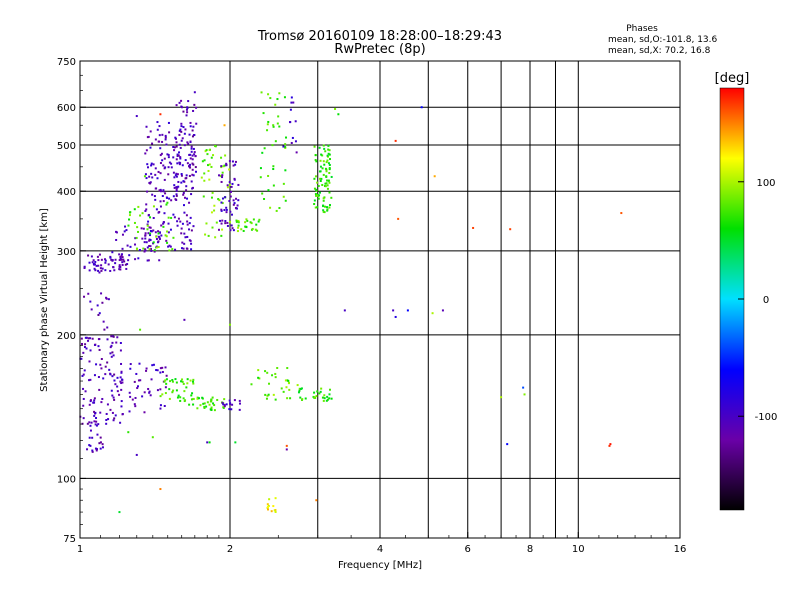  What do you see at coordinates (663, 40) in the screenshot?
I see `phase-stats-o: mean, sd,O:-101.8, 13.6` at bounding box center [663, 40].